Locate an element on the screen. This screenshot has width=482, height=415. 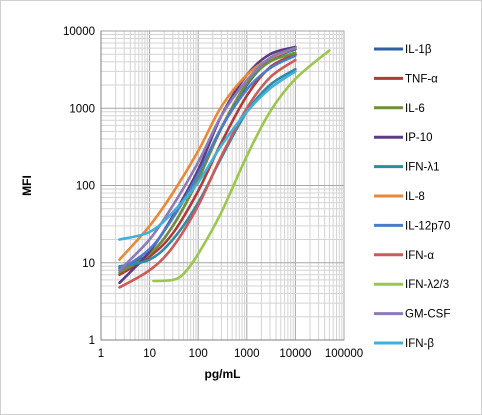
x-axis-label: pg/mL is located at coordinates (223, 374).